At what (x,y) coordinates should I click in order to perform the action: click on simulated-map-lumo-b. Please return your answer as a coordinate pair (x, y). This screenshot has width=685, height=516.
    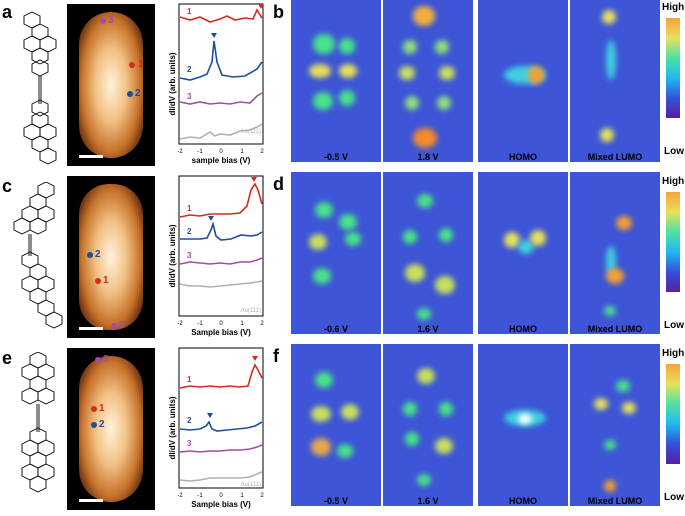
    Looking at the image, I should click on (615, 81).